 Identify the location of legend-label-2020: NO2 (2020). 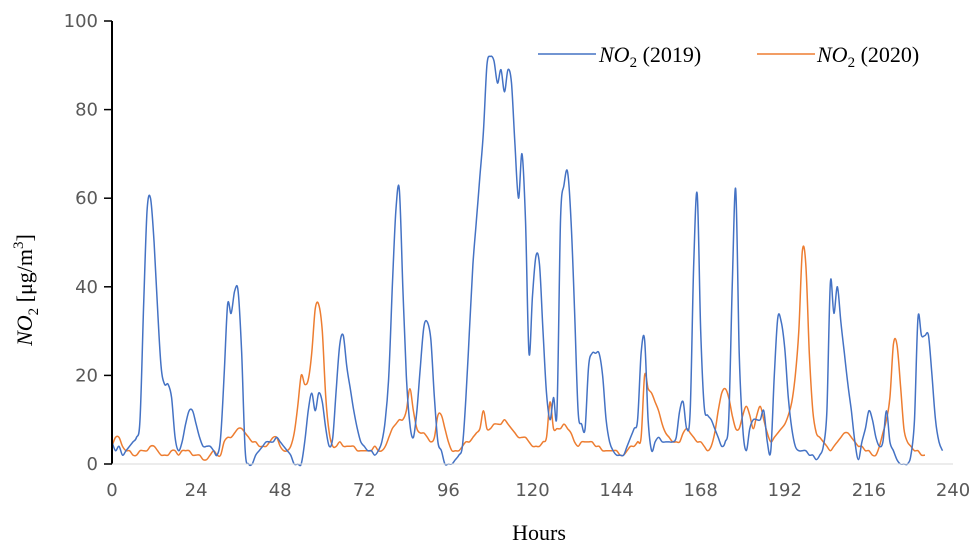
(867, 56).